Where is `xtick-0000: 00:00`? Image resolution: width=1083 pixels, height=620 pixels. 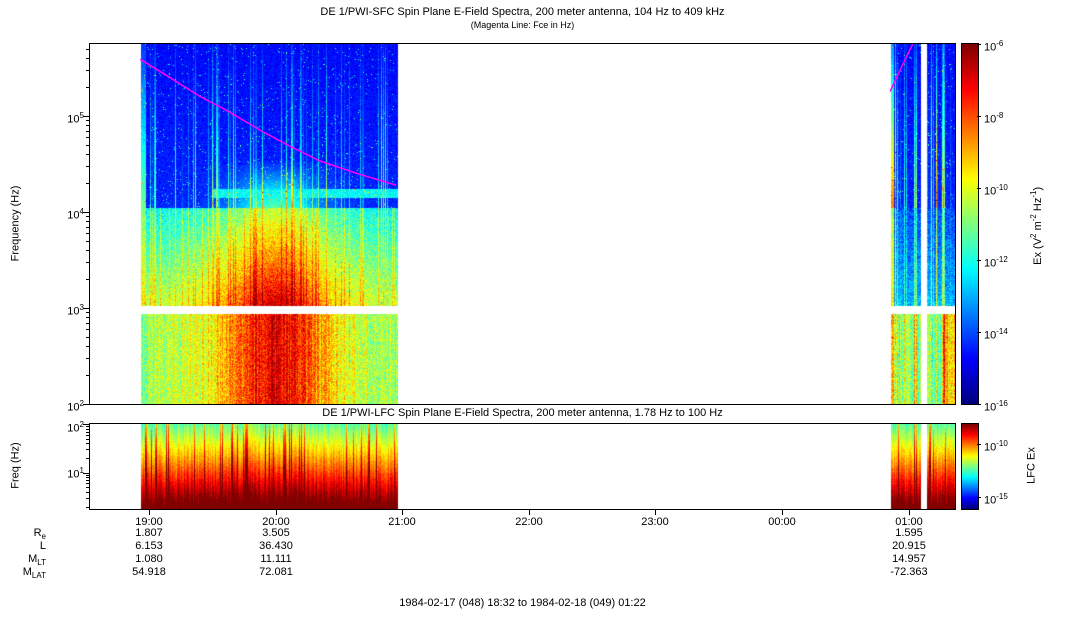 xtick-0000: 00:00 is located at coordinates (782, 522).